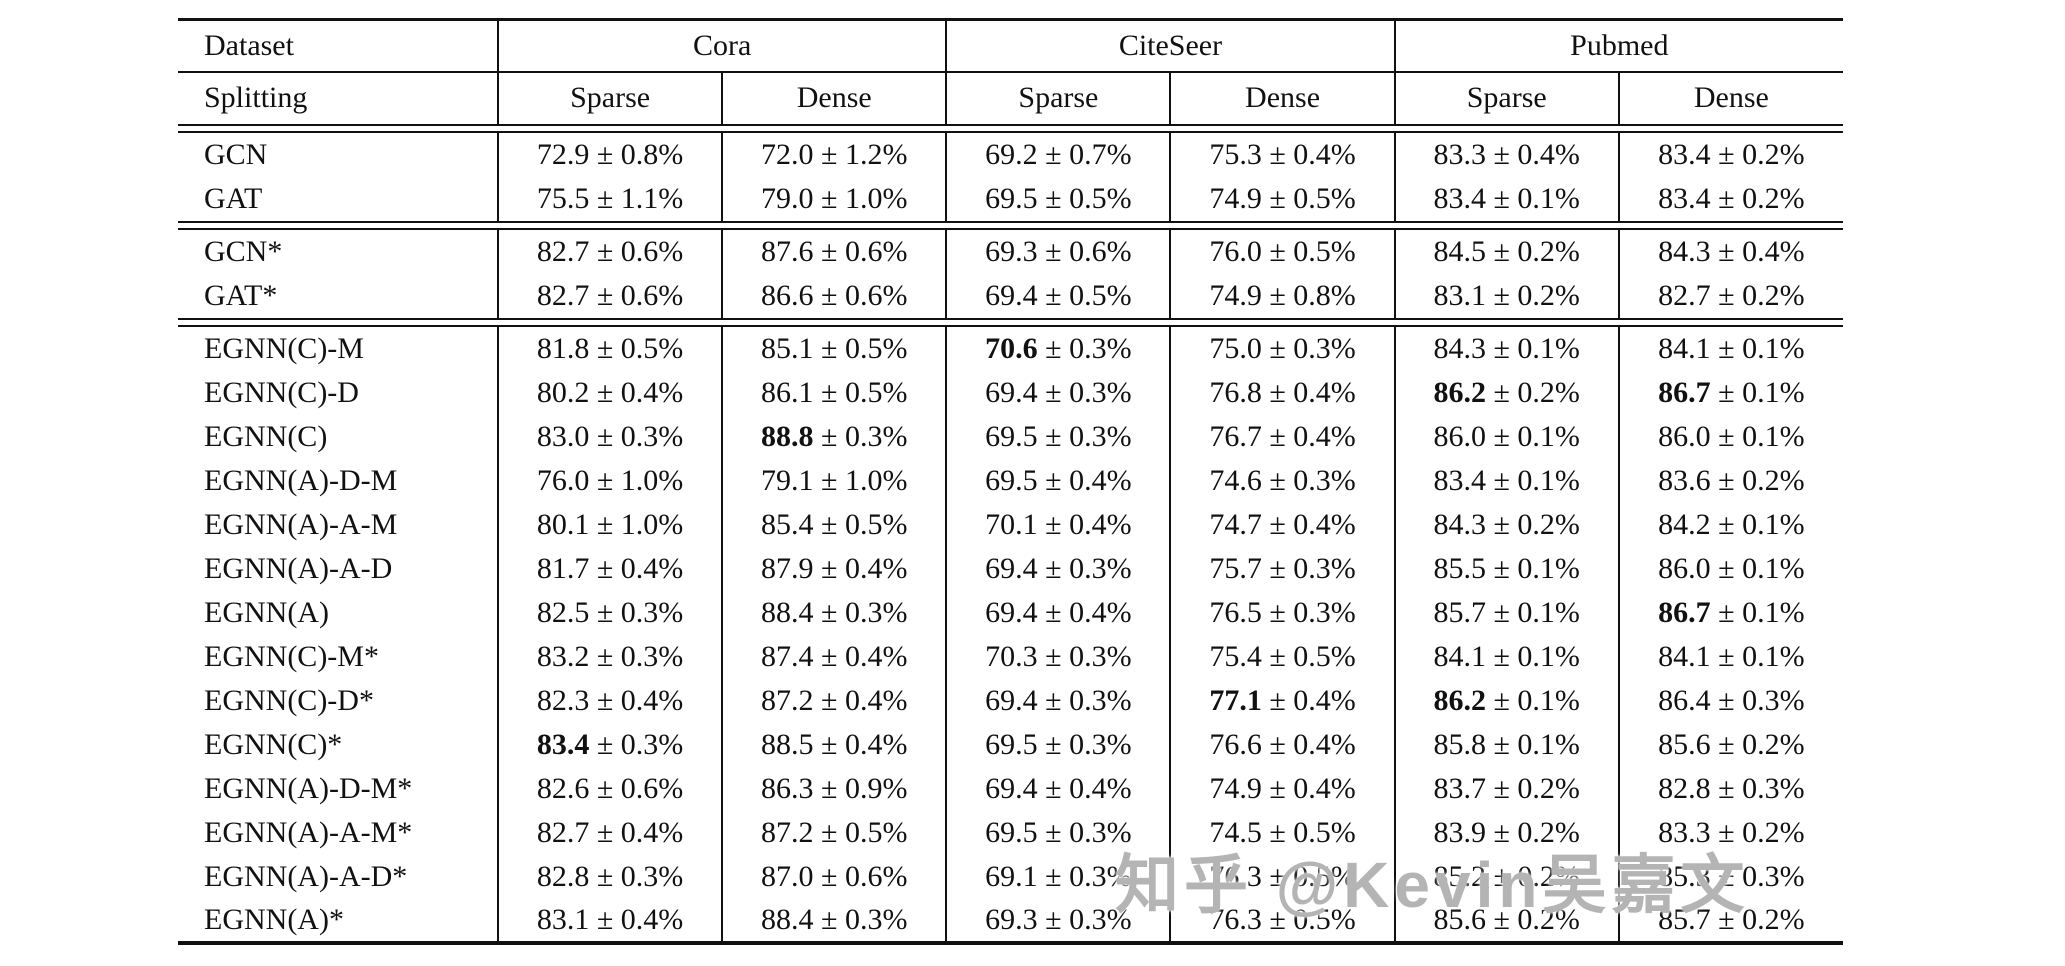 Image resolution: width=2065 pixels, height=966 pixels. What do you see at coordinates (787, 392) in the screenshot?
I see `accuracy-value: 86.1` at bounding box center [787, 392].